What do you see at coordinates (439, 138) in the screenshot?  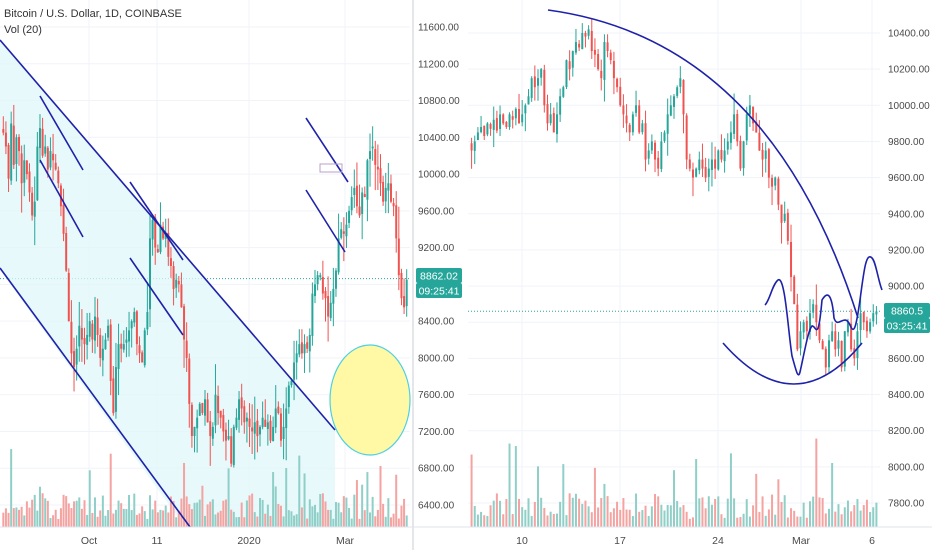 I see `left-price-tick: 10400.00` at bounding box center [439, 138].